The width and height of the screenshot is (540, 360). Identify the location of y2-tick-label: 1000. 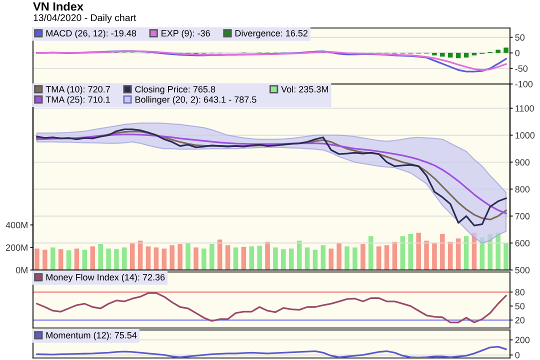
(525, 135).